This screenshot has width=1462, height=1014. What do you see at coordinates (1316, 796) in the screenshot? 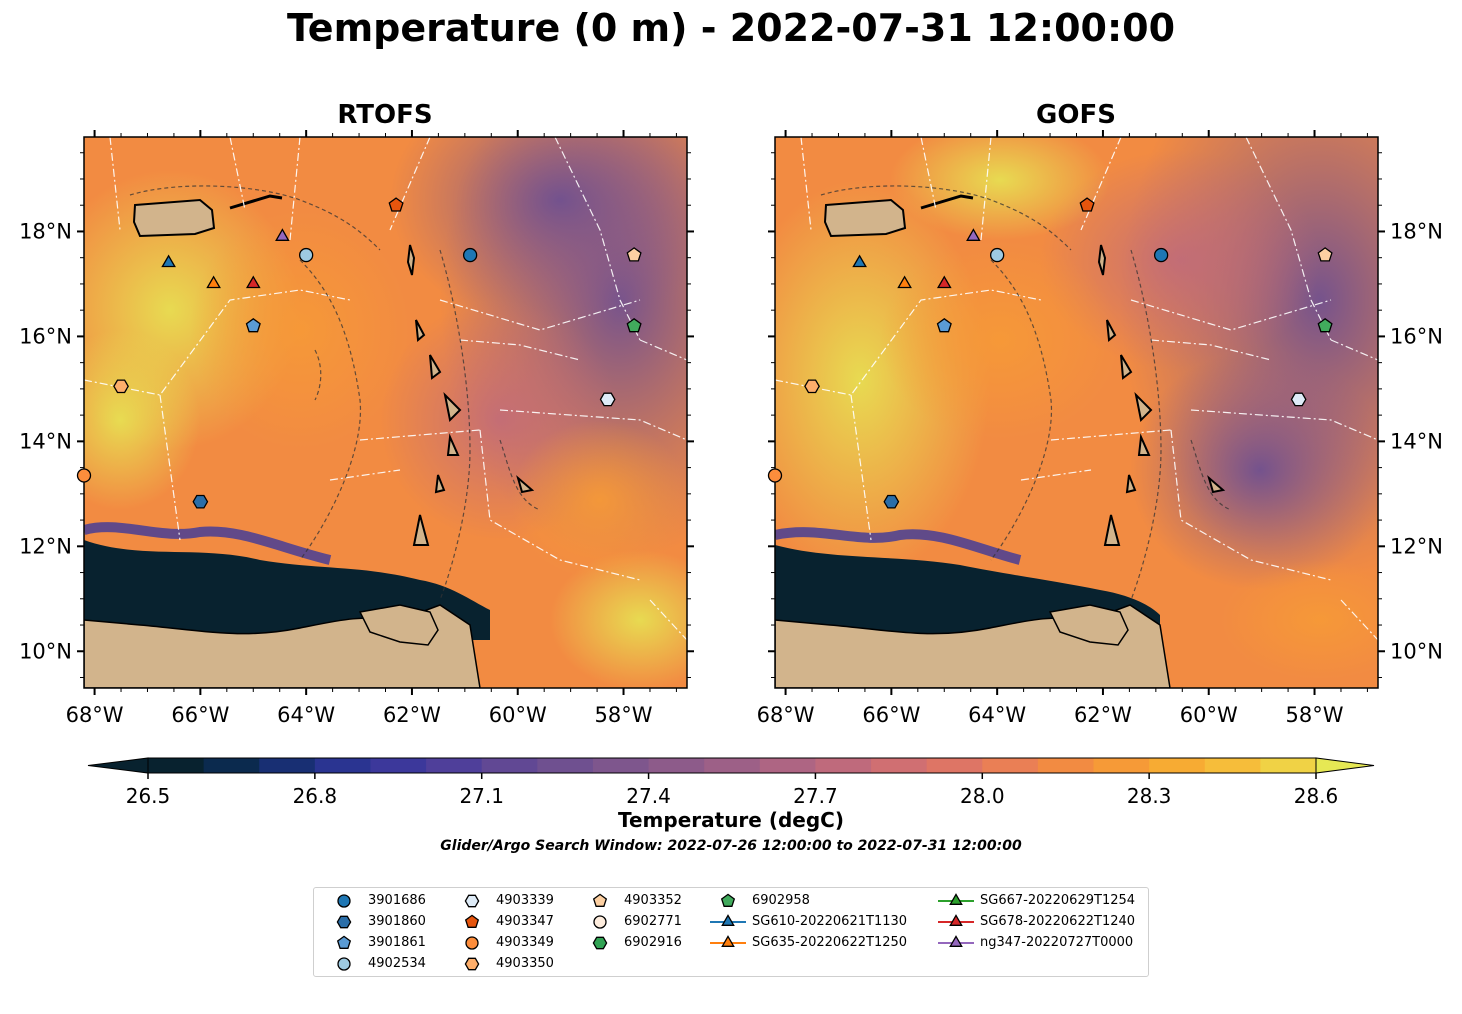
I see `colorbar-tick-label: 28.6` at bounding box center [1316, 796].